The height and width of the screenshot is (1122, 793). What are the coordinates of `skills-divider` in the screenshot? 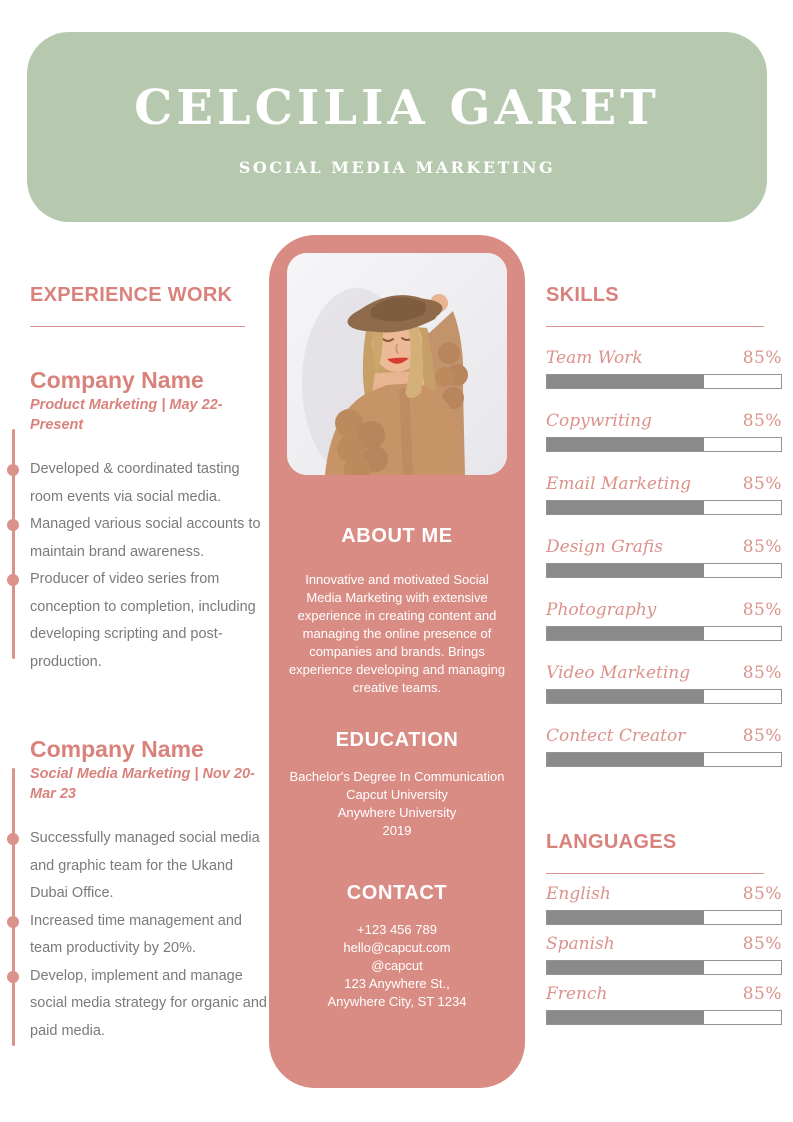 It's located at (655, 326).